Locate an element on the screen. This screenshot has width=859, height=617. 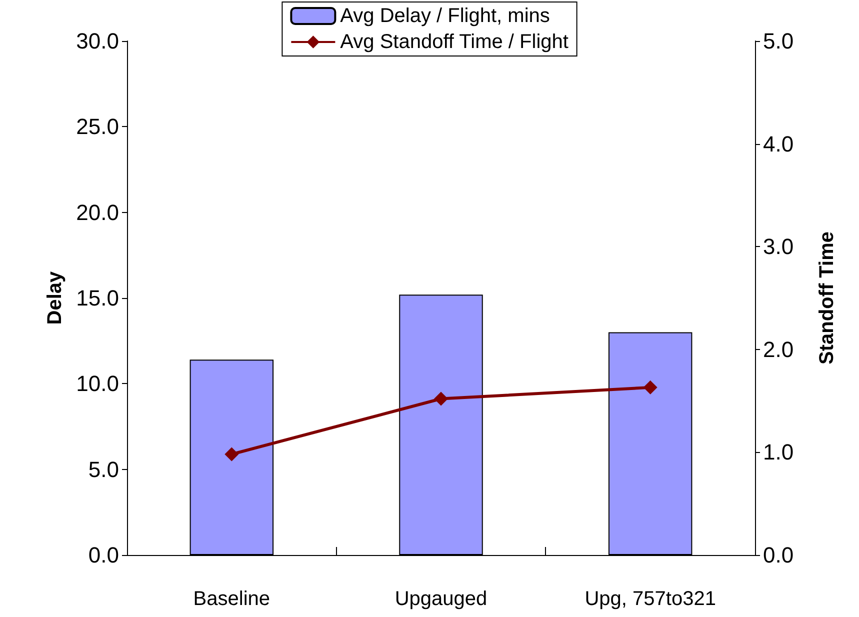
x-tick-label: Upg, 757to321 is located at coordinates (650, 599).